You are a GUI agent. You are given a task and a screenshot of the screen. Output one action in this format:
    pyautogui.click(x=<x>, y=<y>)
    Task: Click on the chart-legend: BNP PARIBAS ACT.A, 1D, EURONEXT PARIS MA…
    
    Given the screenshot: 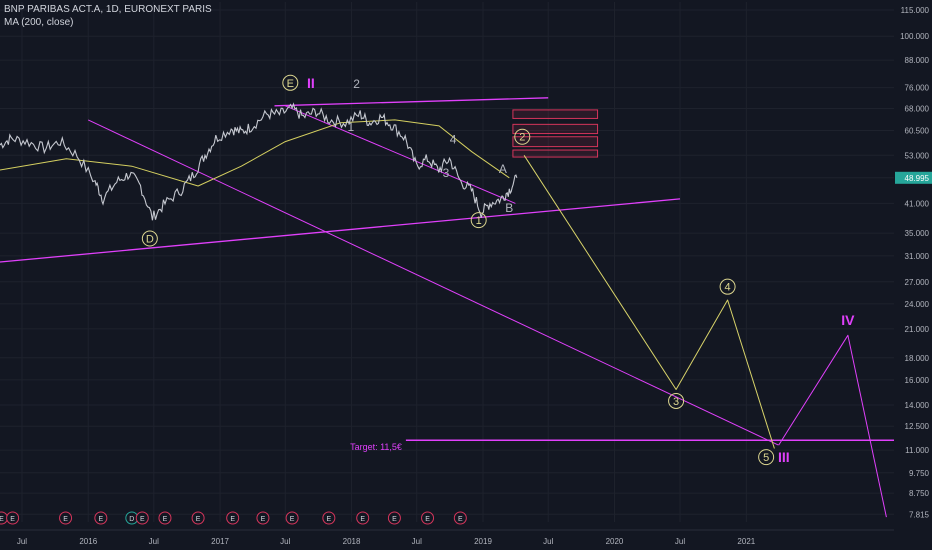 What is the action you would take?
    pyautogui.click(x=108, y=16)
    